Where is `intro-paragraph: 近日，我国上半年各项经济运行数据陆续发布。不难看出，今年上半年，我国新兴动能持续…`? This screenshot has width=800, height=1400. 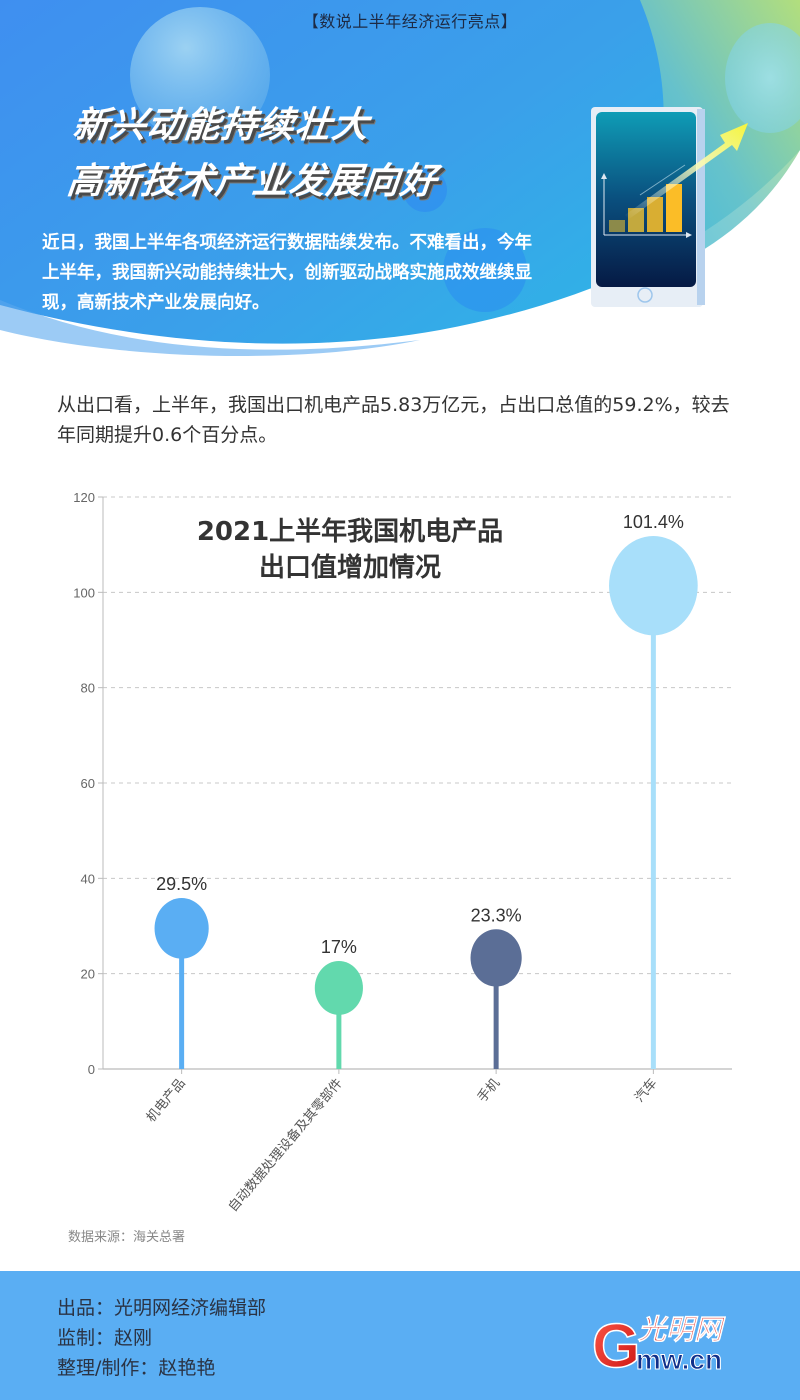 intro-paragraph: 近日，我国上半年各项经济运行数据陆续发布。不难看出，今年上半年，我国新兴动能持续… is located at coordinates (287, 273).